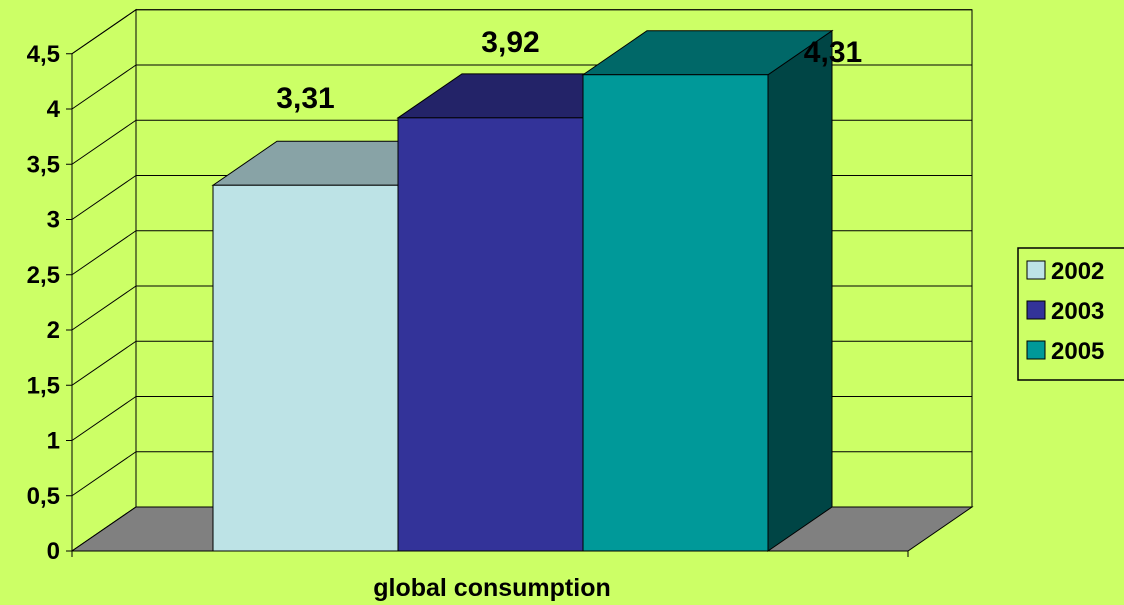 The width and height of the screenshot is (1124, 605). Describe the element at coordinates (53, 330) in the screenshot. I see `y-tick-label: 2` at that location.